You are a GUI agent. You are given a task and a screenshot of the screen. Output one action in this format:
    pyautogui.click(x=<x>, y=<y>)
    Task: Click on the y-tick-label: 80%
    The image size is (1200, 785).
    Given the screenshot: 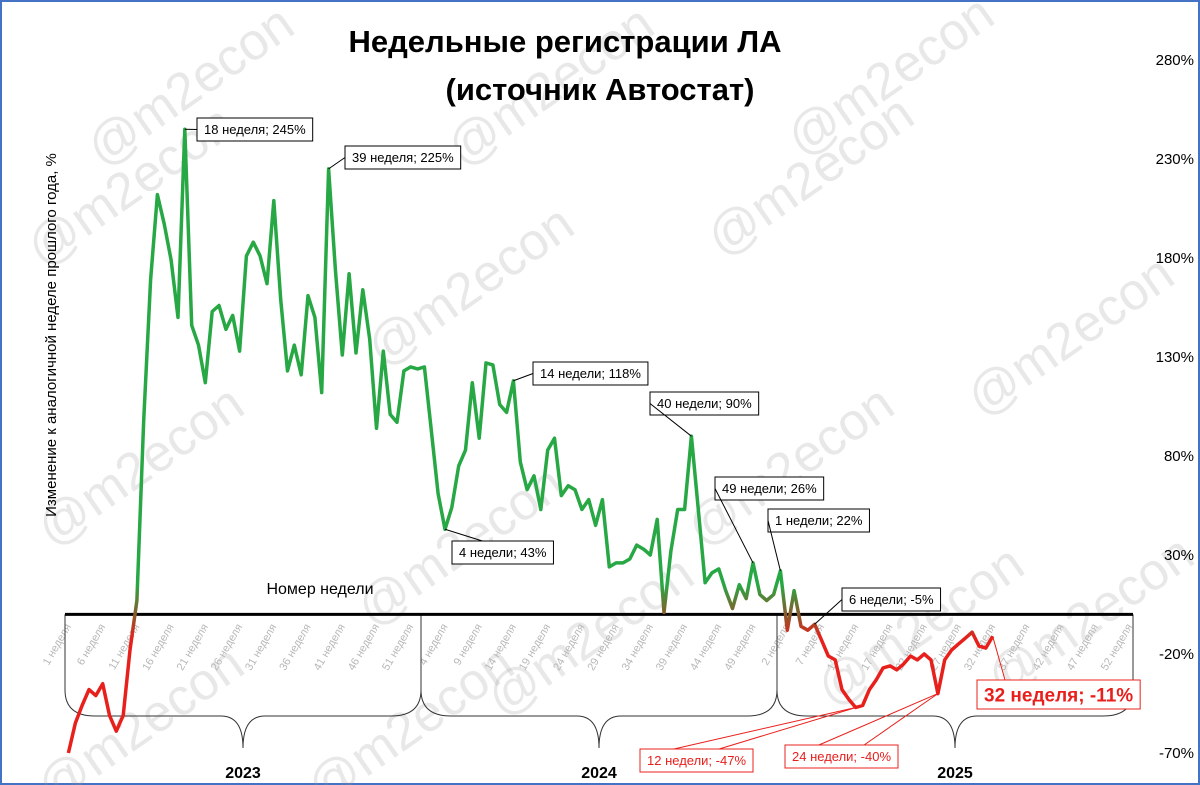 What is the action you would take?
    pyautogui.click(x=1179, y=456)
    